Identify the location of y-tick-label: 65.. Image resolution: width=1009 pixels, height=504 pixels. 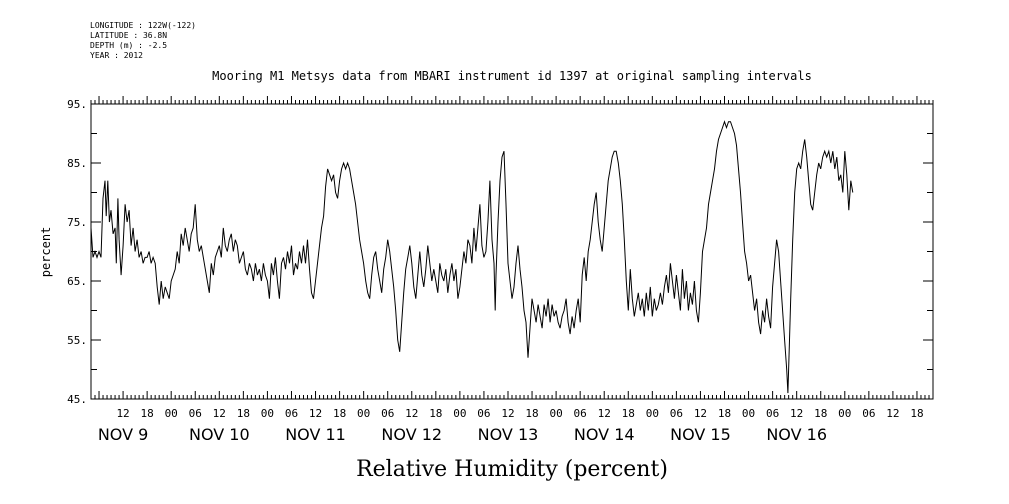
(77, 281).